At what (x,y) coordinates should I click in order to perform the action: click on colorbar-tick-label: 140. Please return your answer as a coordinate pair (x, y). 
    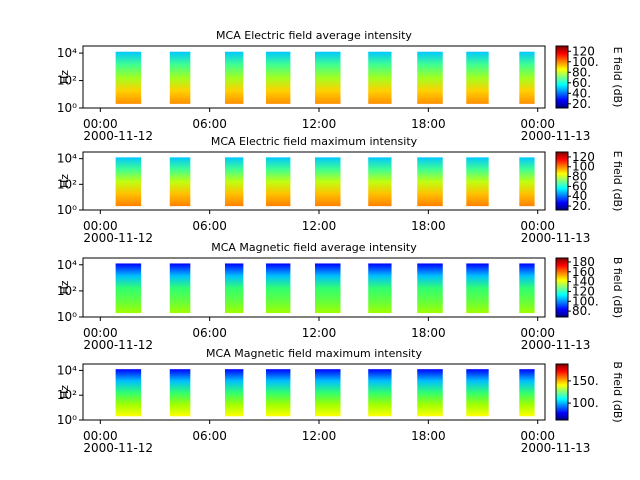
    Looking at the image, I should click on (583, 282).